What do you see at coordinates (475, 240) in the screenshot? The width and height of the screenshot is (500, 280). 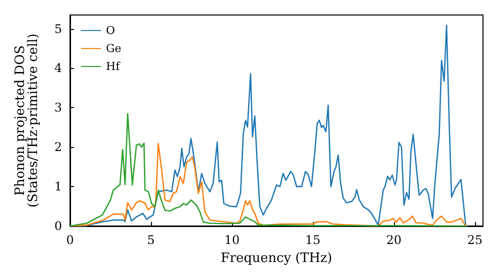 I see `x-tick-label: 25` at bounding box center [475, 240].